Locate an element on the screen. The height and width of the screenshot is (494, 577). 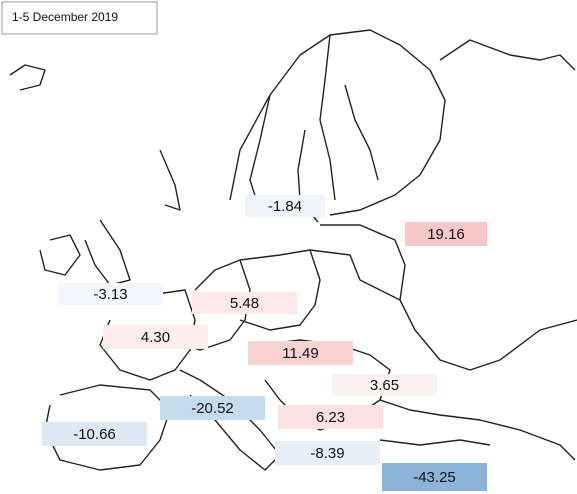
value-label: 5.48 is located at coordinates (244, 303).